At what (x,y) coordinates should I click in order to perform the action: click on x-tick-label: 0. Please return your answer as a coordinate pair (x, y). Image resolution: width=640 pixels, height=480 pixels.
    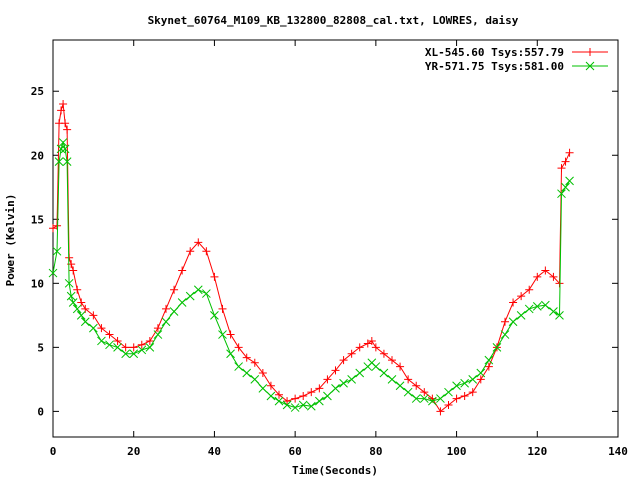
    Looking at the image, I should click on (53, 451).